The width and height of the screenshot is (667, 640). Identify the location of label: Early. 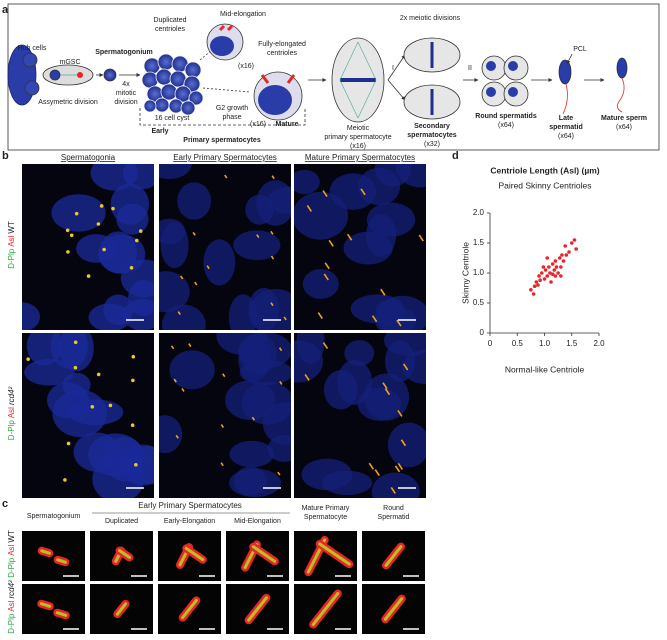
(159, 131).